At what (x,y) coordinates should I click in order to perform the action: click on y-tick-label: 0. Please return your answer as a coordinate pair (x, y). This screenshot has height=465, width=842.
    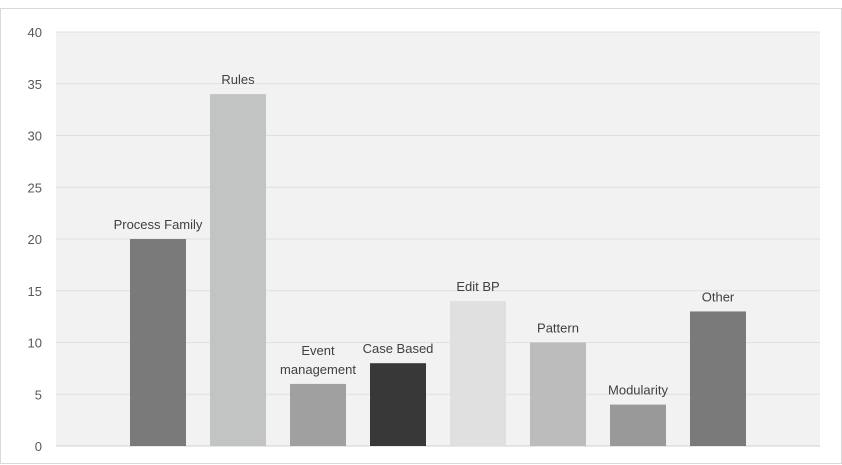
    Looking at the image, I should click on (38, 446).